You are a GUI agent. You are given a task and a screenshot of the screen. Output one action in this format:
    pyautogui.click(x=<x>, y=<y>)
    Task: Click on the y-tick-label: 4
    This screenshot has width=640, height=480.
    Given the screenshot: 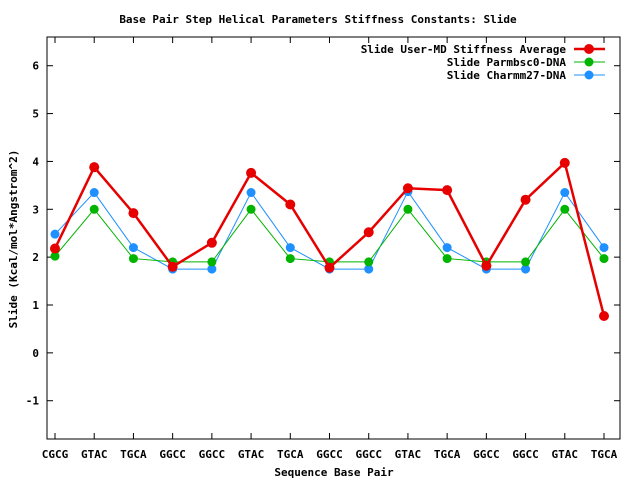 What is the action you would take?
    pyautogui.click(x=35, y=161)
    